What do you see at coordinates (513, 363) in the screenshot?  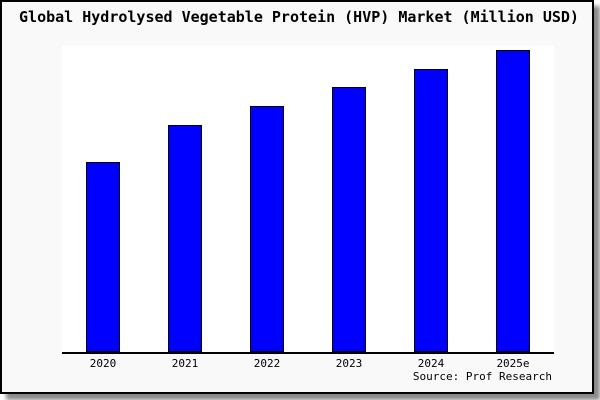 I see `x-tick-label-2025e: 2025e` at bounding box center [513, 363].